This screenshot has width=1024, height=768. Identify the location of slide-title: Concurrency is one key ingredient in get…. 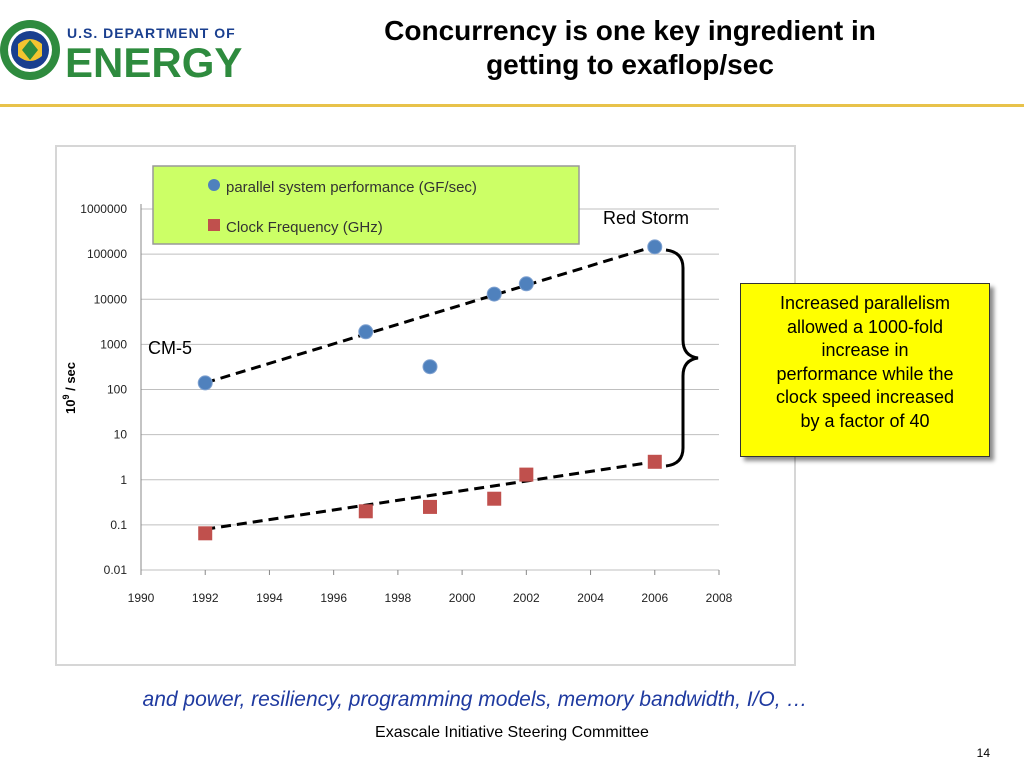
(630, 48).